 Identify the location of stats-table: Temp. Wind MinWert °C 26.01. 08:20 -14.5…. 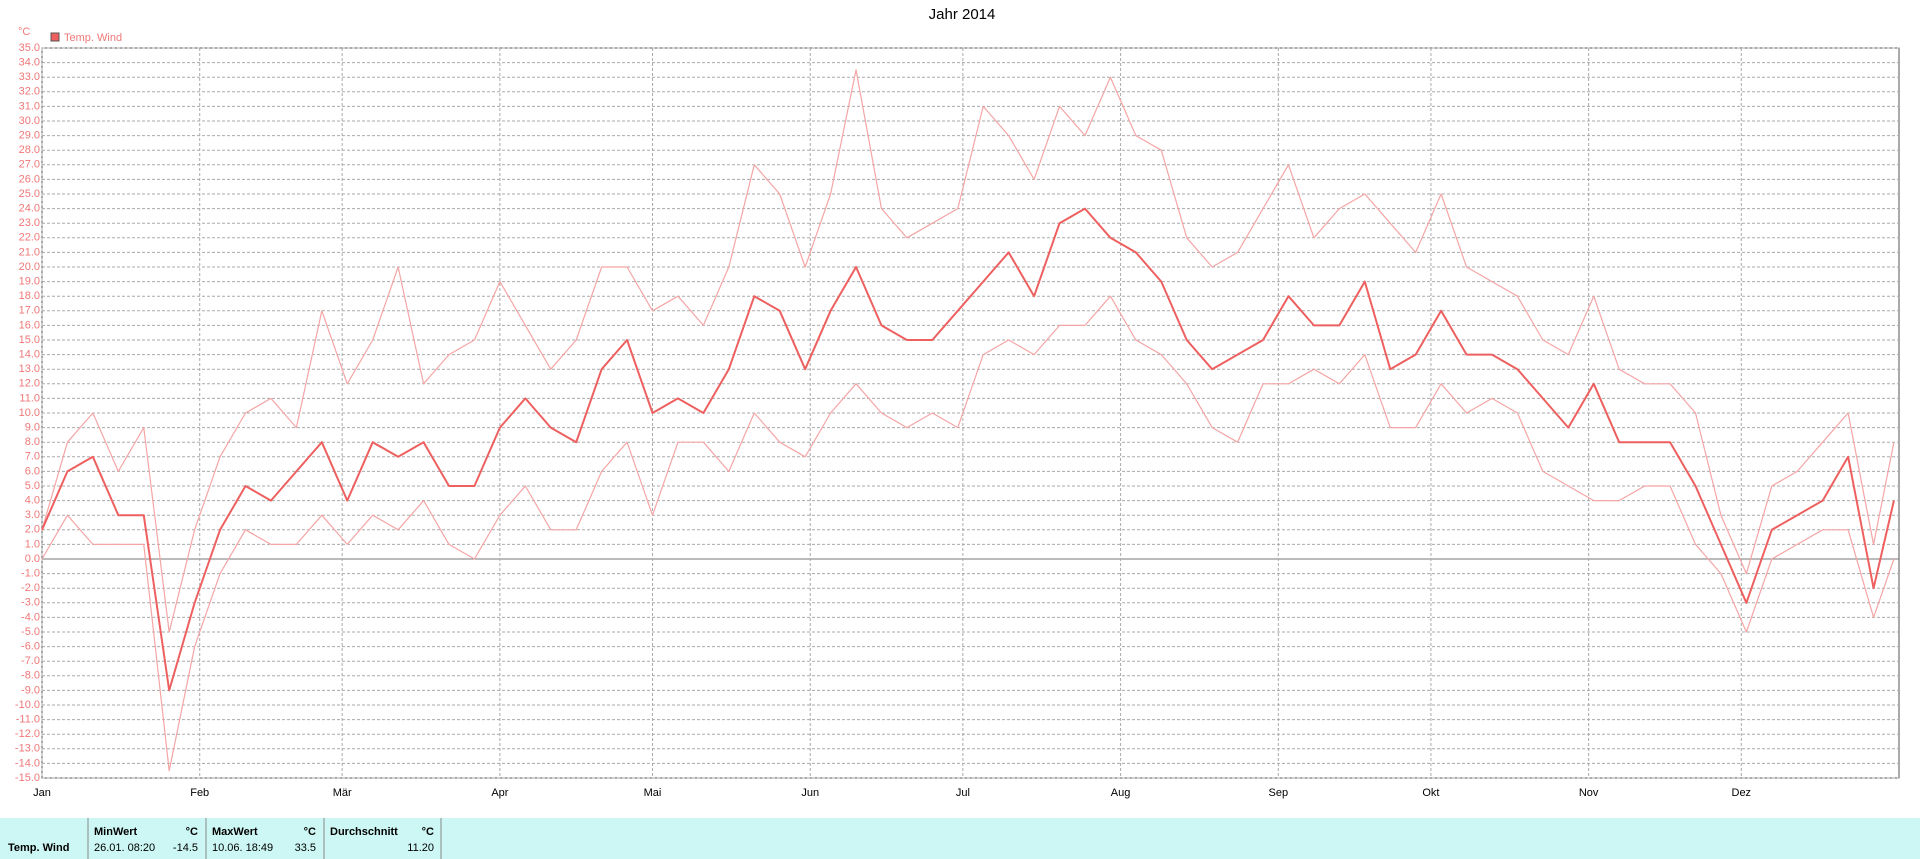
(960, 838).